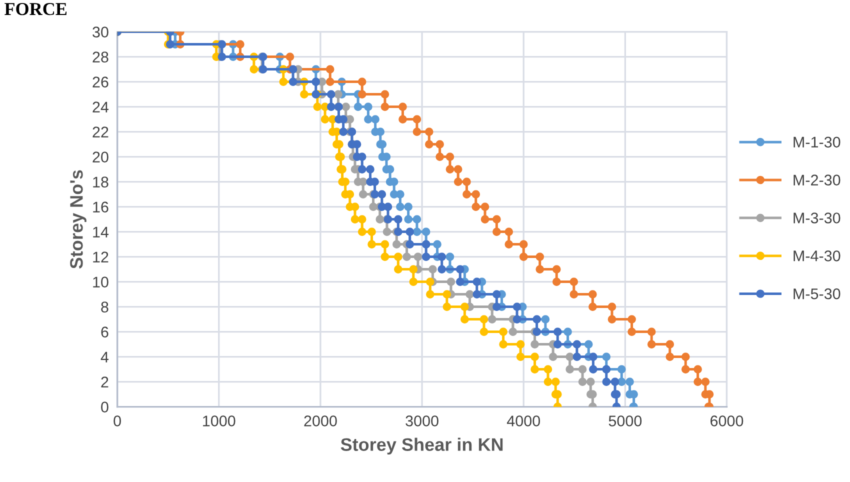 The height and width of the screenshot is (482, 850). What do you see at coordinates (100, 157) in the screenshot?
I see `y-tick-label: 20` at bounding box center [100, 157].